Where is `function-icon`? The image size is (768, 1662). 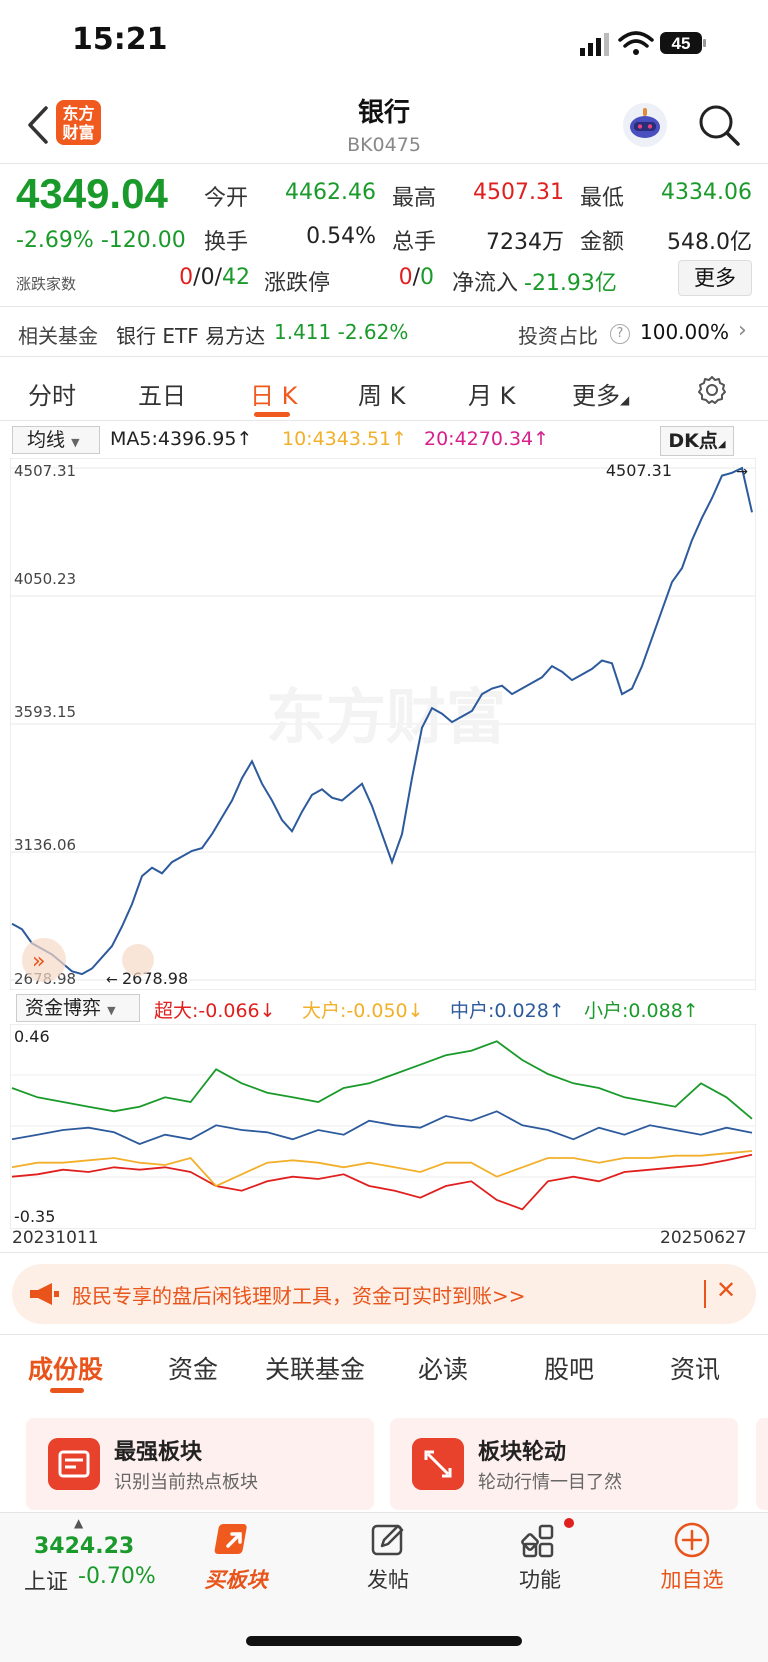 function-icon is located at coordinates (540, 1540).